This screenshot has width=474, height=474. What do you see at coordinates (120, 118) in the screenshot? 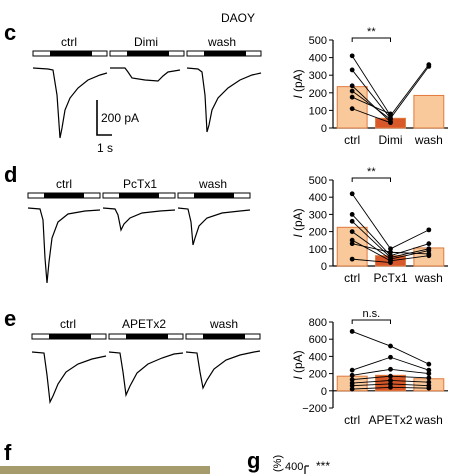
I see `scale-bar-current-label: 200 pA` at bounding box center [120, 118].